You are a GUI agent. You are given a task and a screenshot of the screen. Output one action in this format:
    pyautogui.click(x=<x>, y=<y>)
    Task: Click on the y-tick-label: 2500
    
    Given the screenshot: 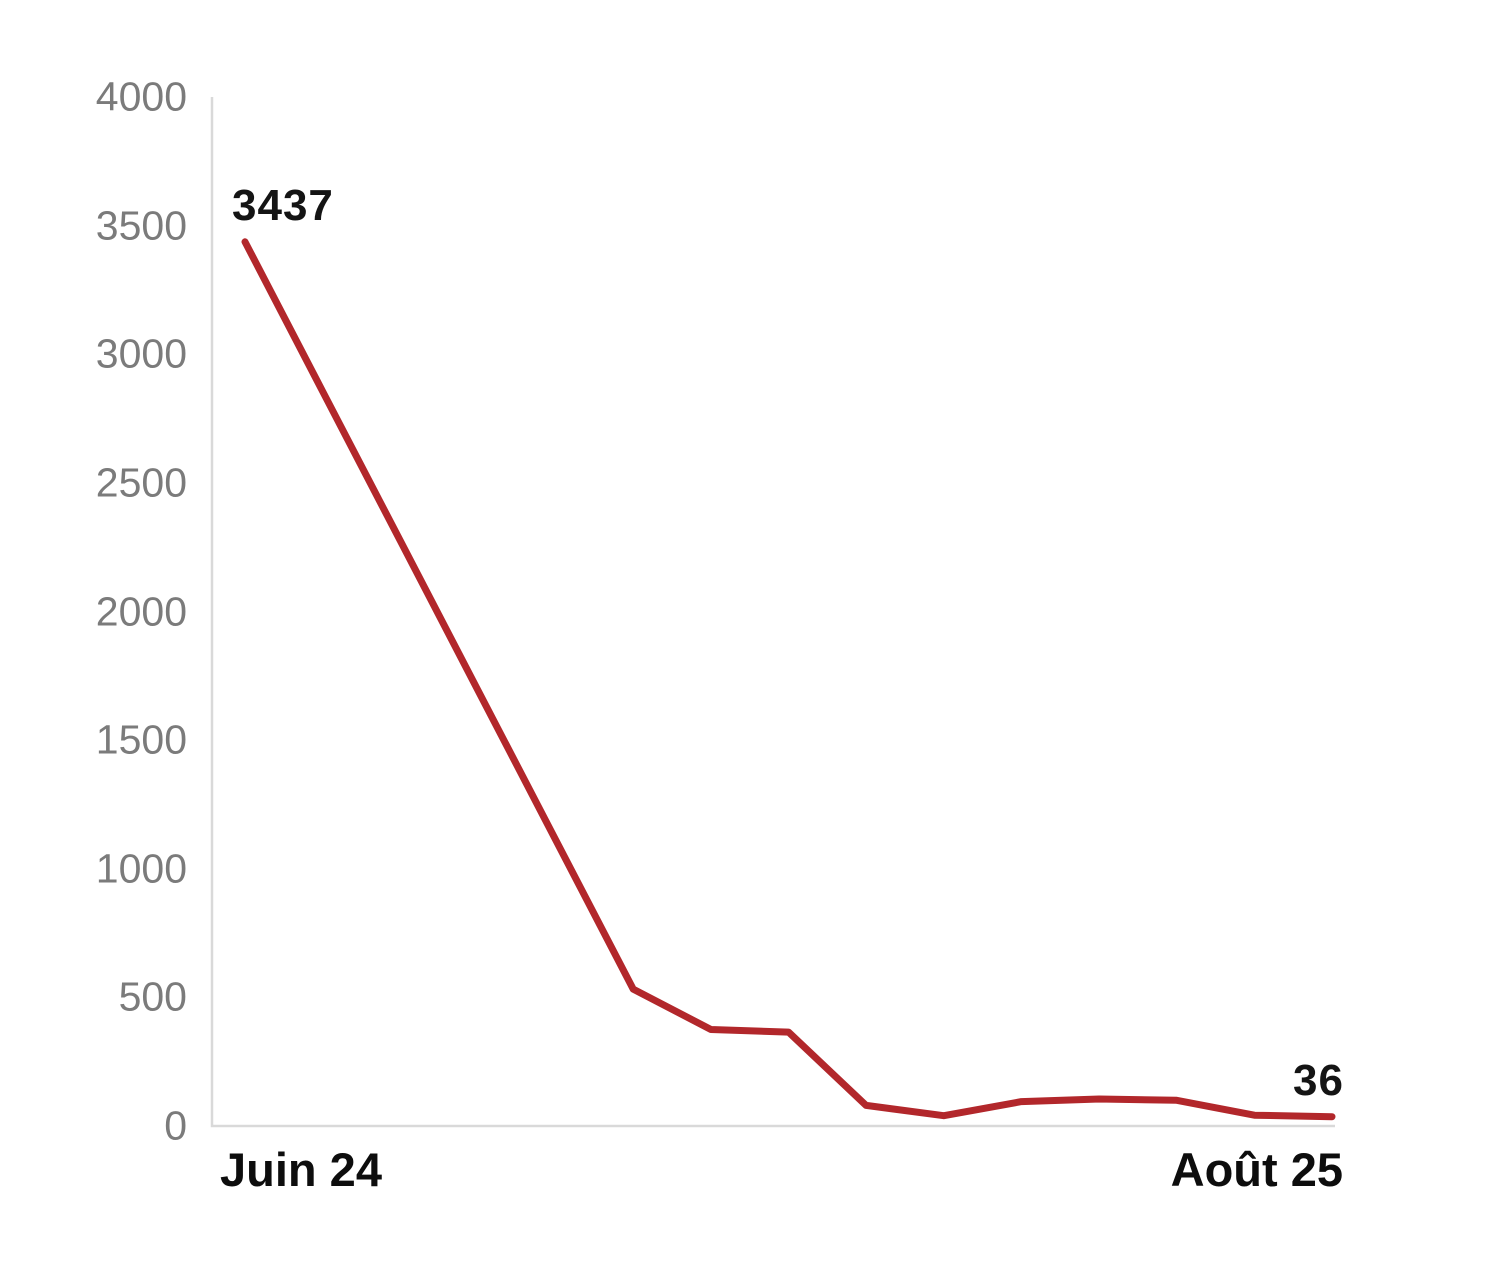 What is the action you would take?
    pyautogui.click(x=141, y=482)
    